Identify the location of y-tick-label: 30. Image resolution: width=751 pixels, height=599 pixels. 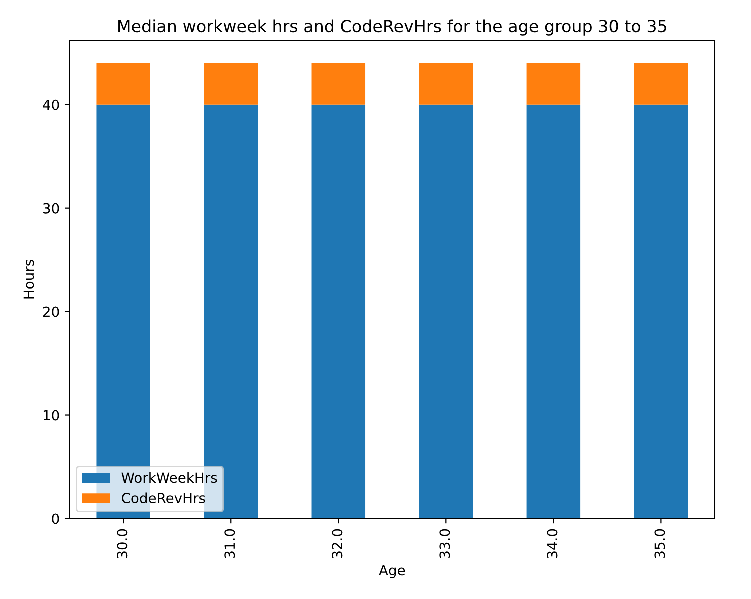
(52, 208).